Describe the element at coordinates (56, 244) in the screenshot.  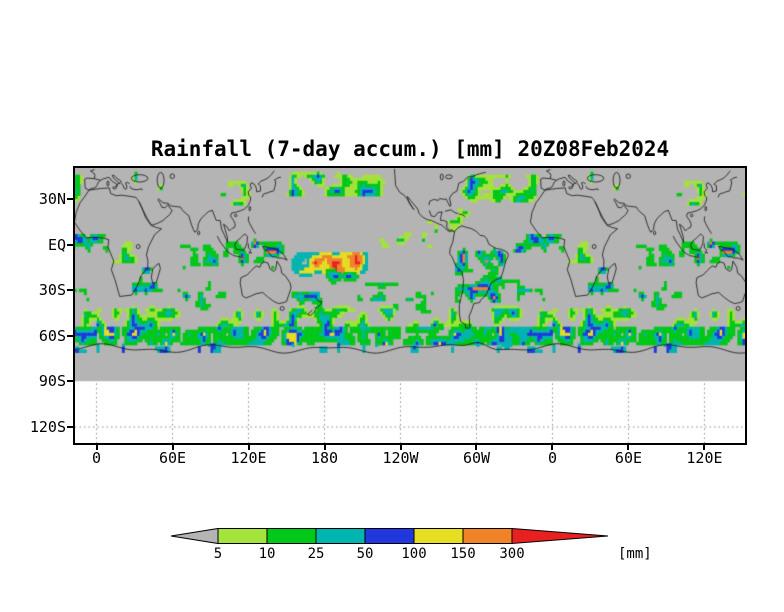
I see `y-axis-tick-label: EQ` at that location.